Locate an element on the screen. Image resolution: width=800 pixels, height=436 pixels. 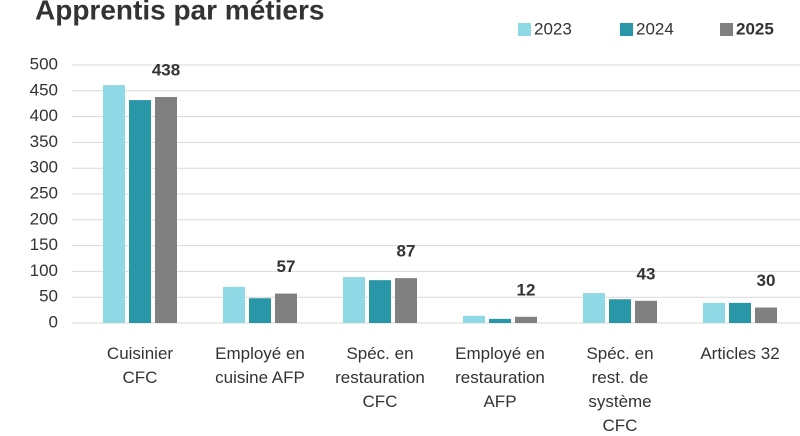
y-tick-label: 350 is located at coordinates (44, 141).